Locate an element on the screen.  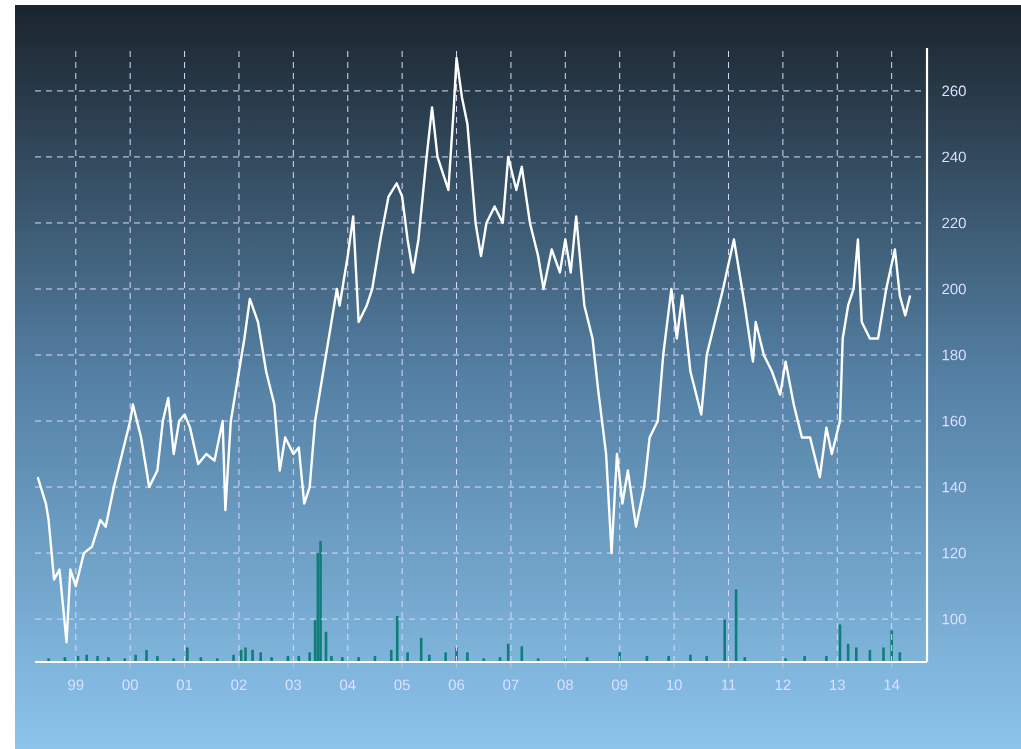
x-tick-label: 10 is located at coordinates (674, 685).